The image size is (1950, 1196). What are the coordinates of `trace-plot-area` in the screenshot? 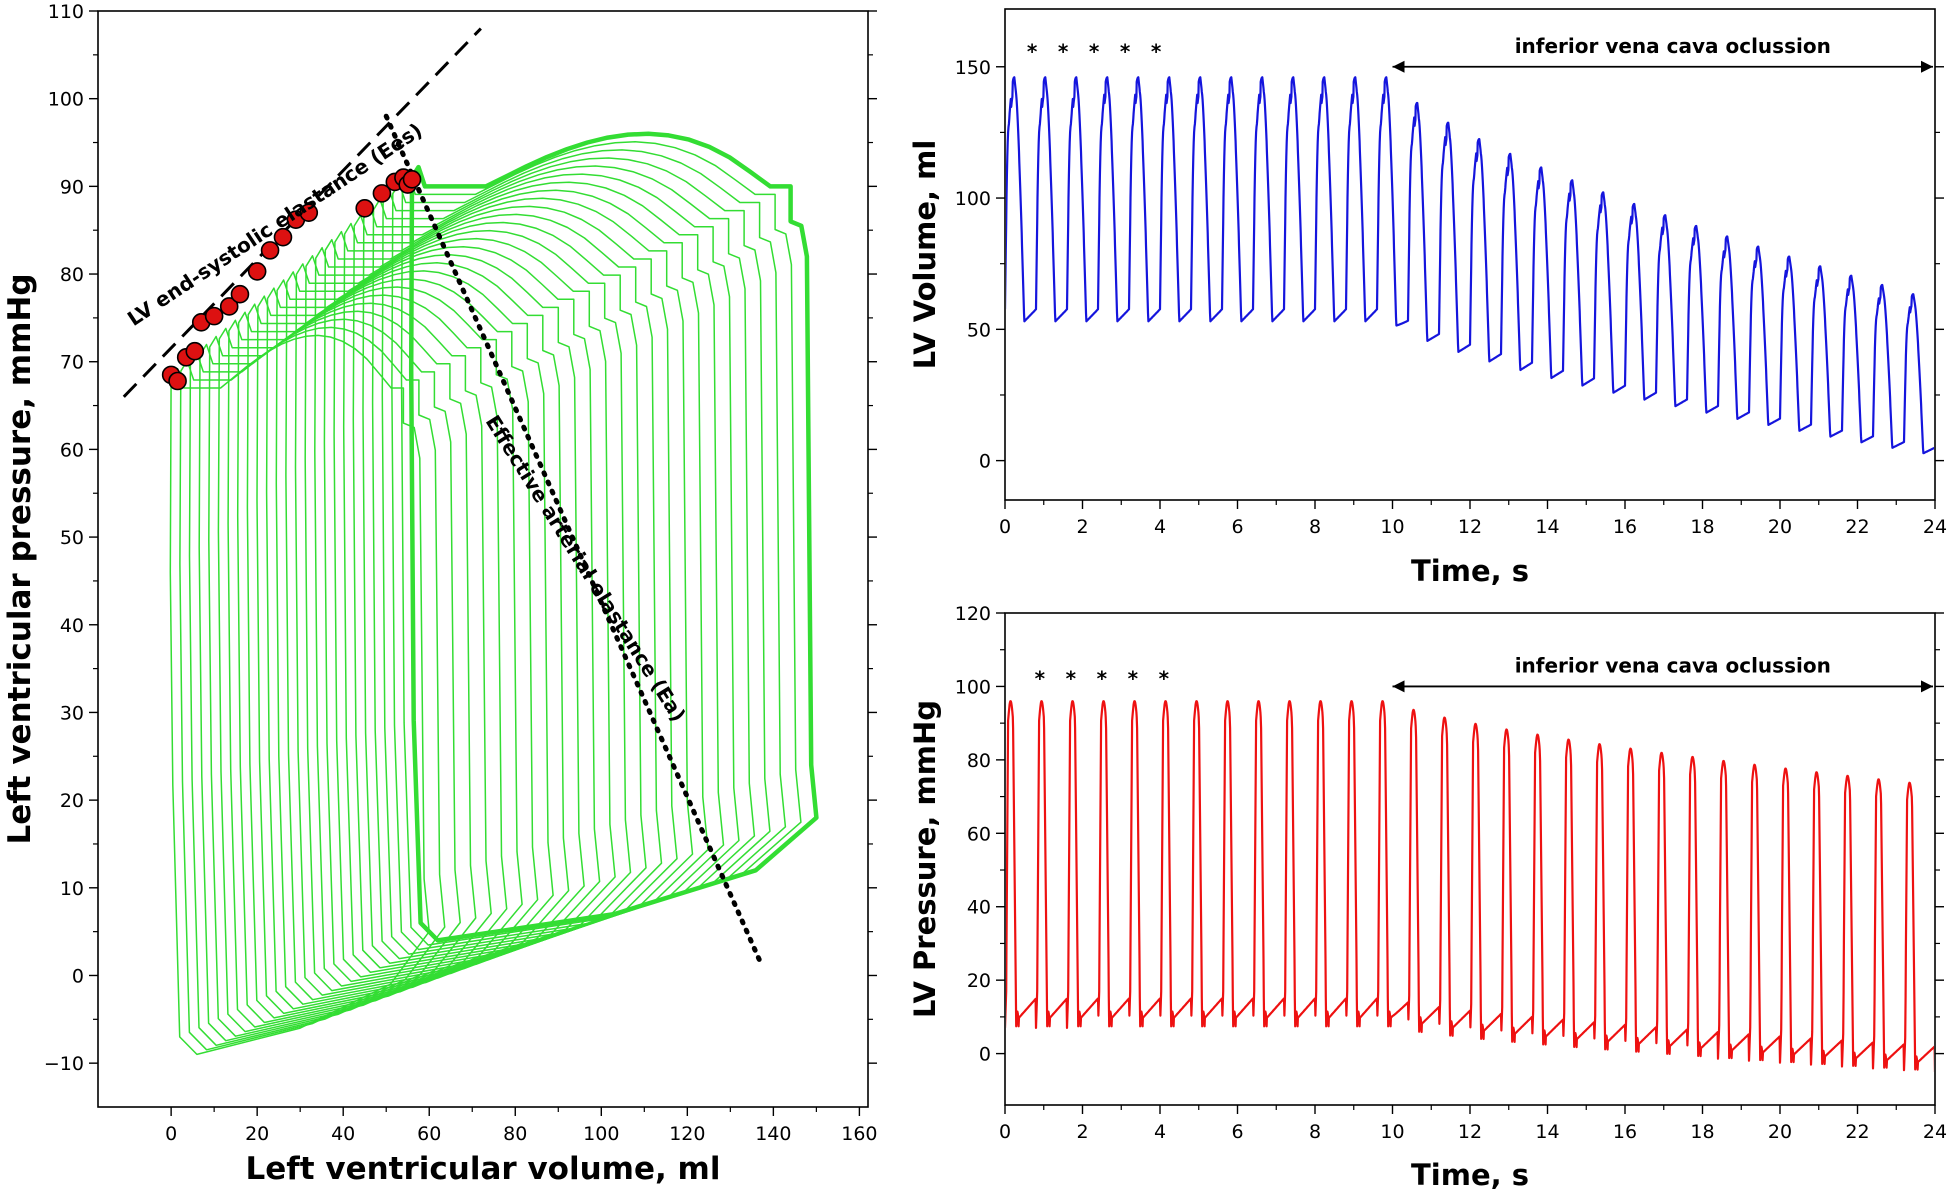 It's located at (1470, 886).